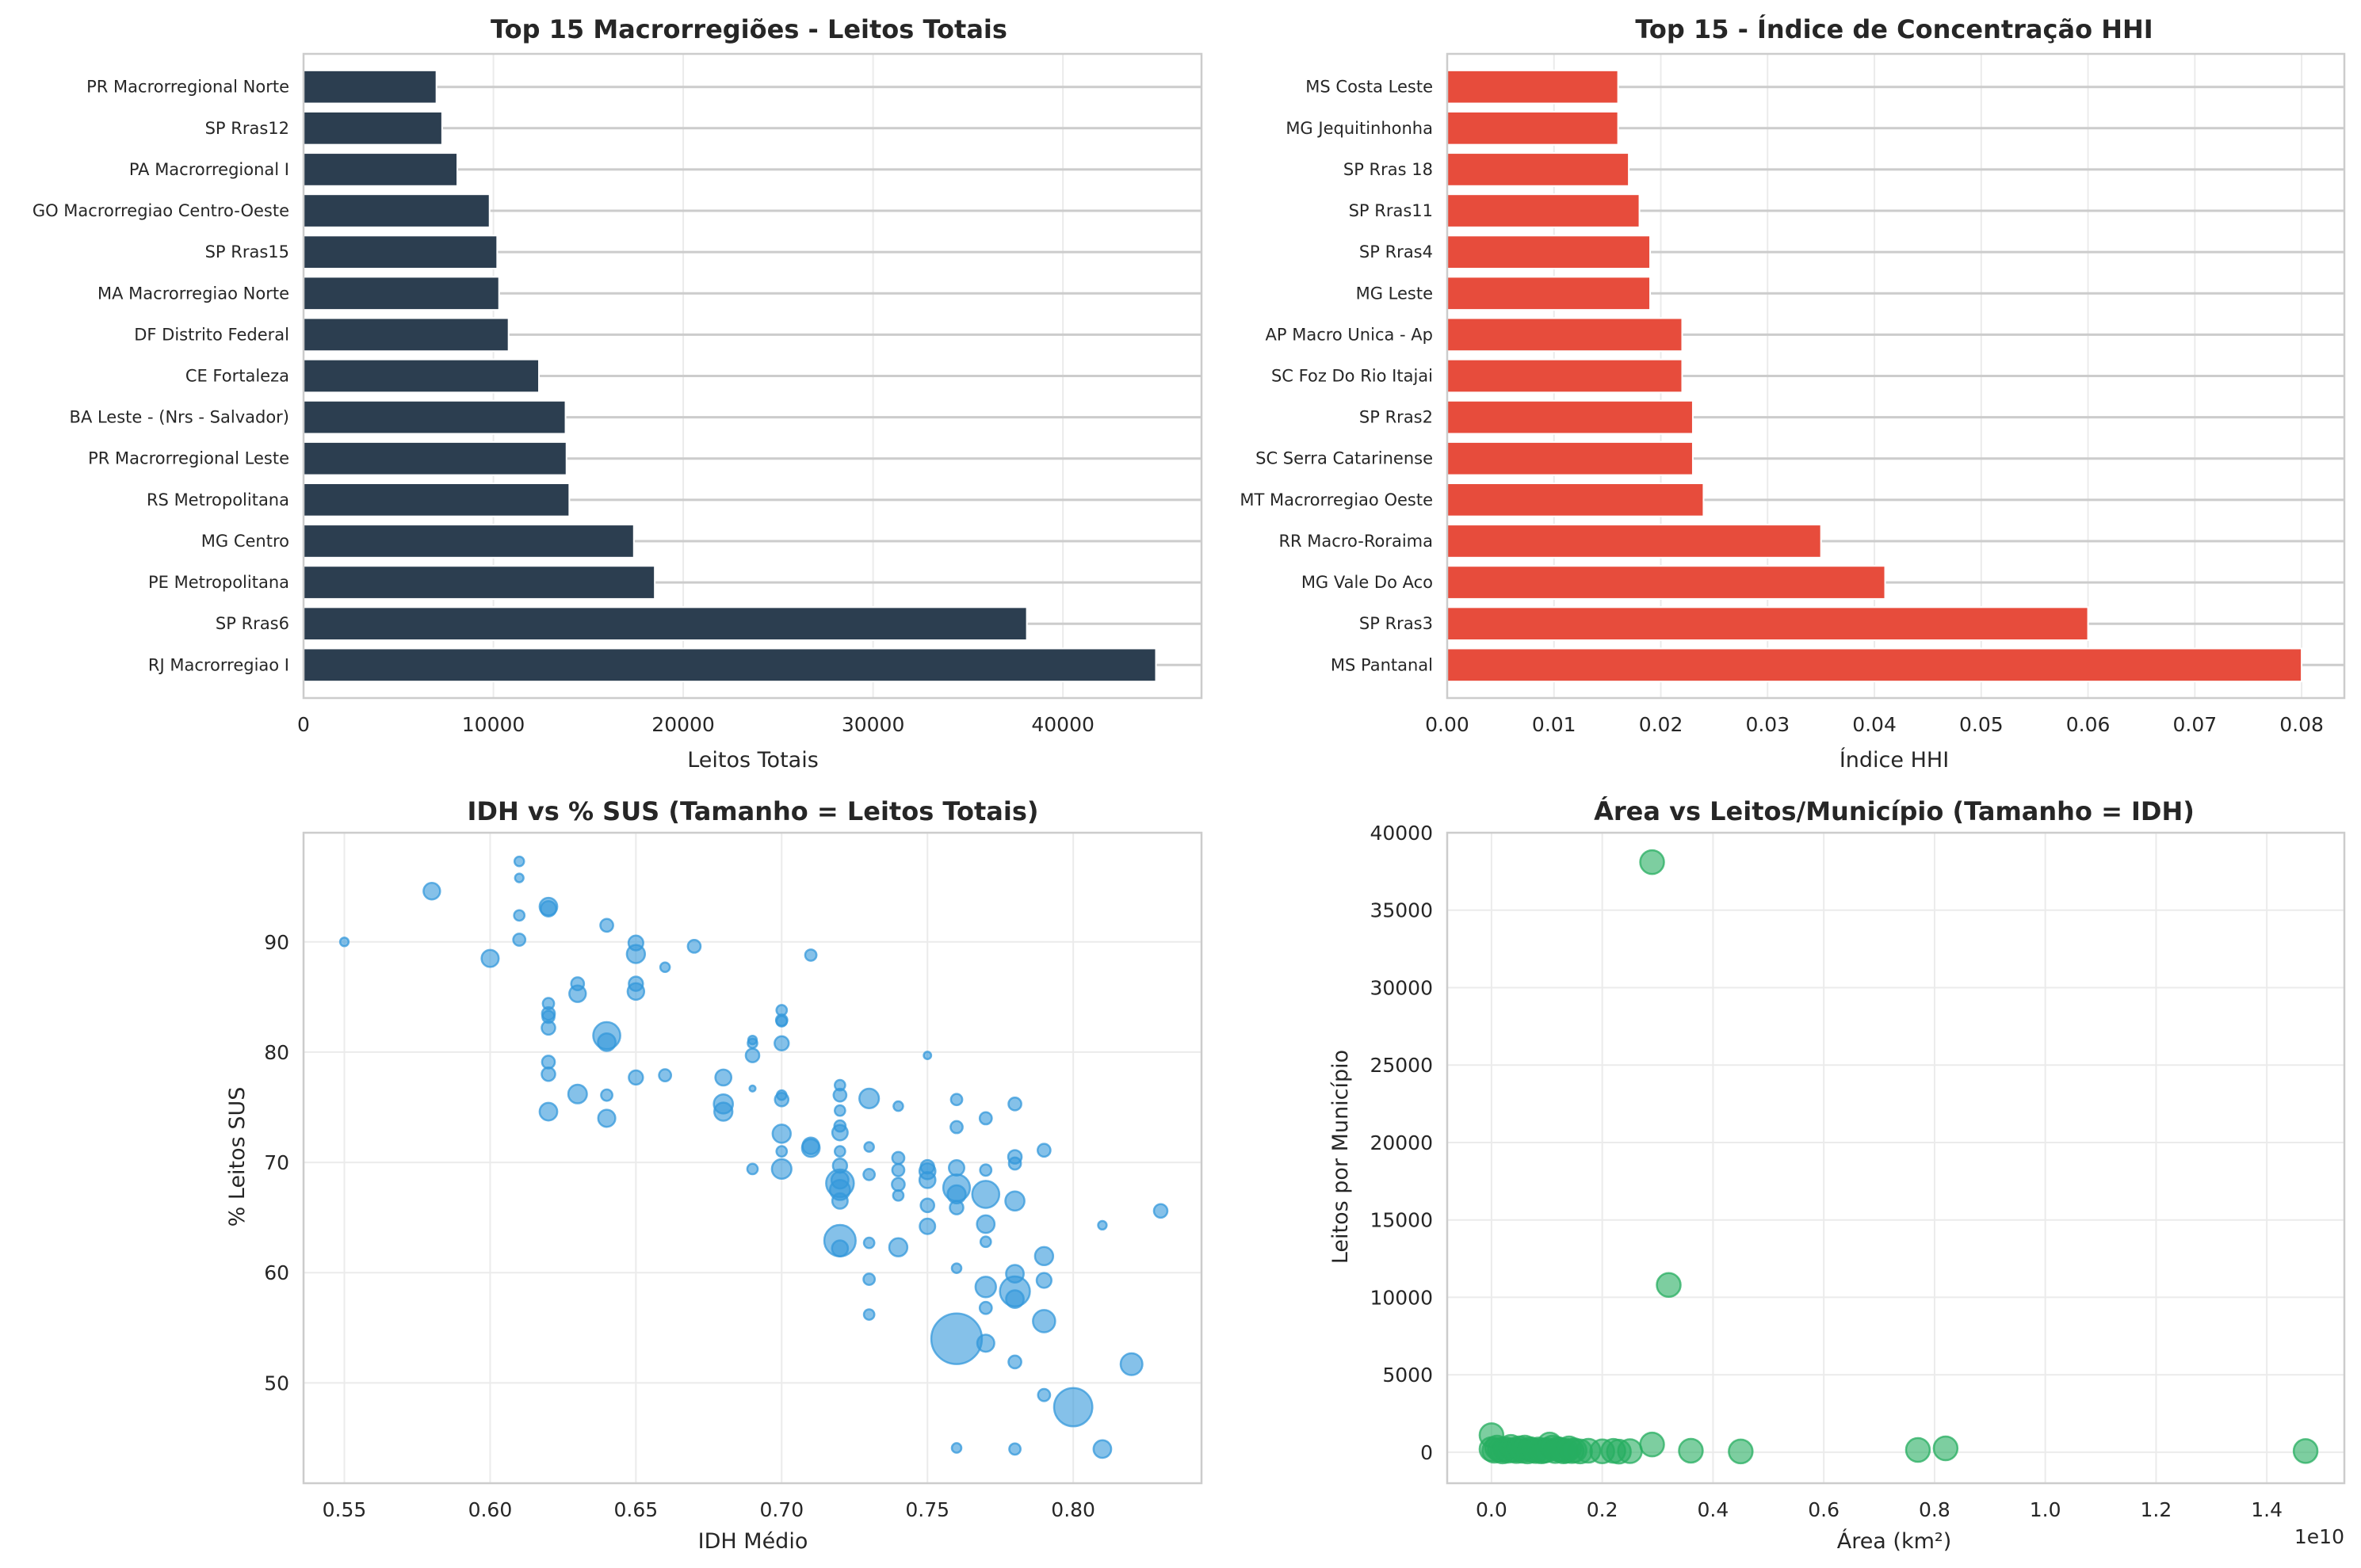 This screenshot has height=1568, width=2361. I want to click on x-tick-label: 40000, so click(1063, 724).